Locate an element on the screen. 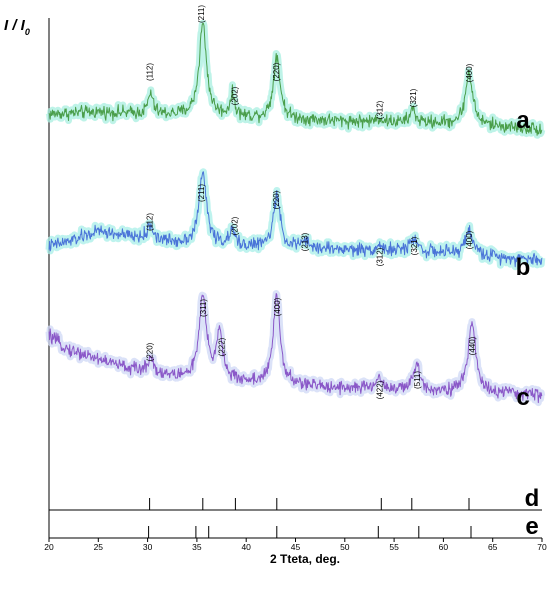  y-axis-label-main: I / I is located at coordinates (15, 25).